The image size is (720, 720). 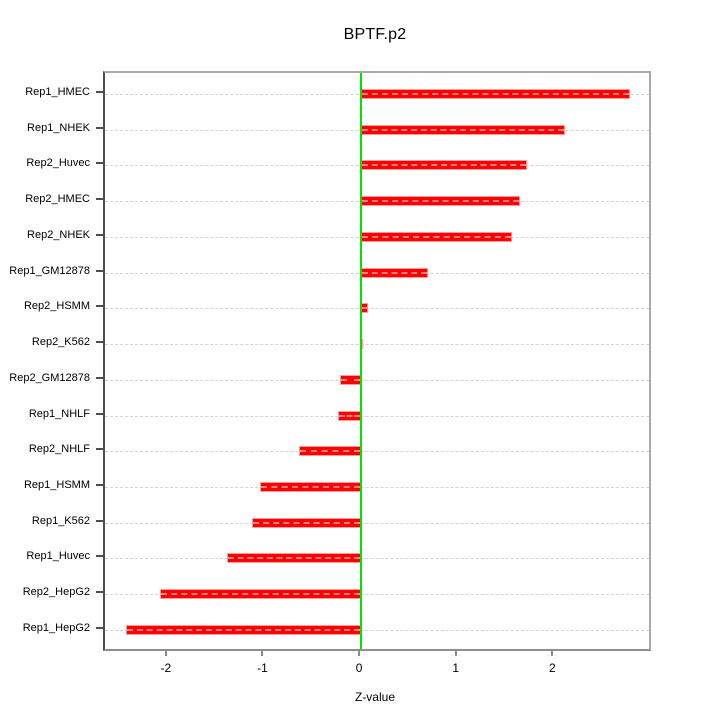 What do you see at coordinates (361, 361) in the screenshot?
I see `zero-reference-line` at bounding box center [361, 361].